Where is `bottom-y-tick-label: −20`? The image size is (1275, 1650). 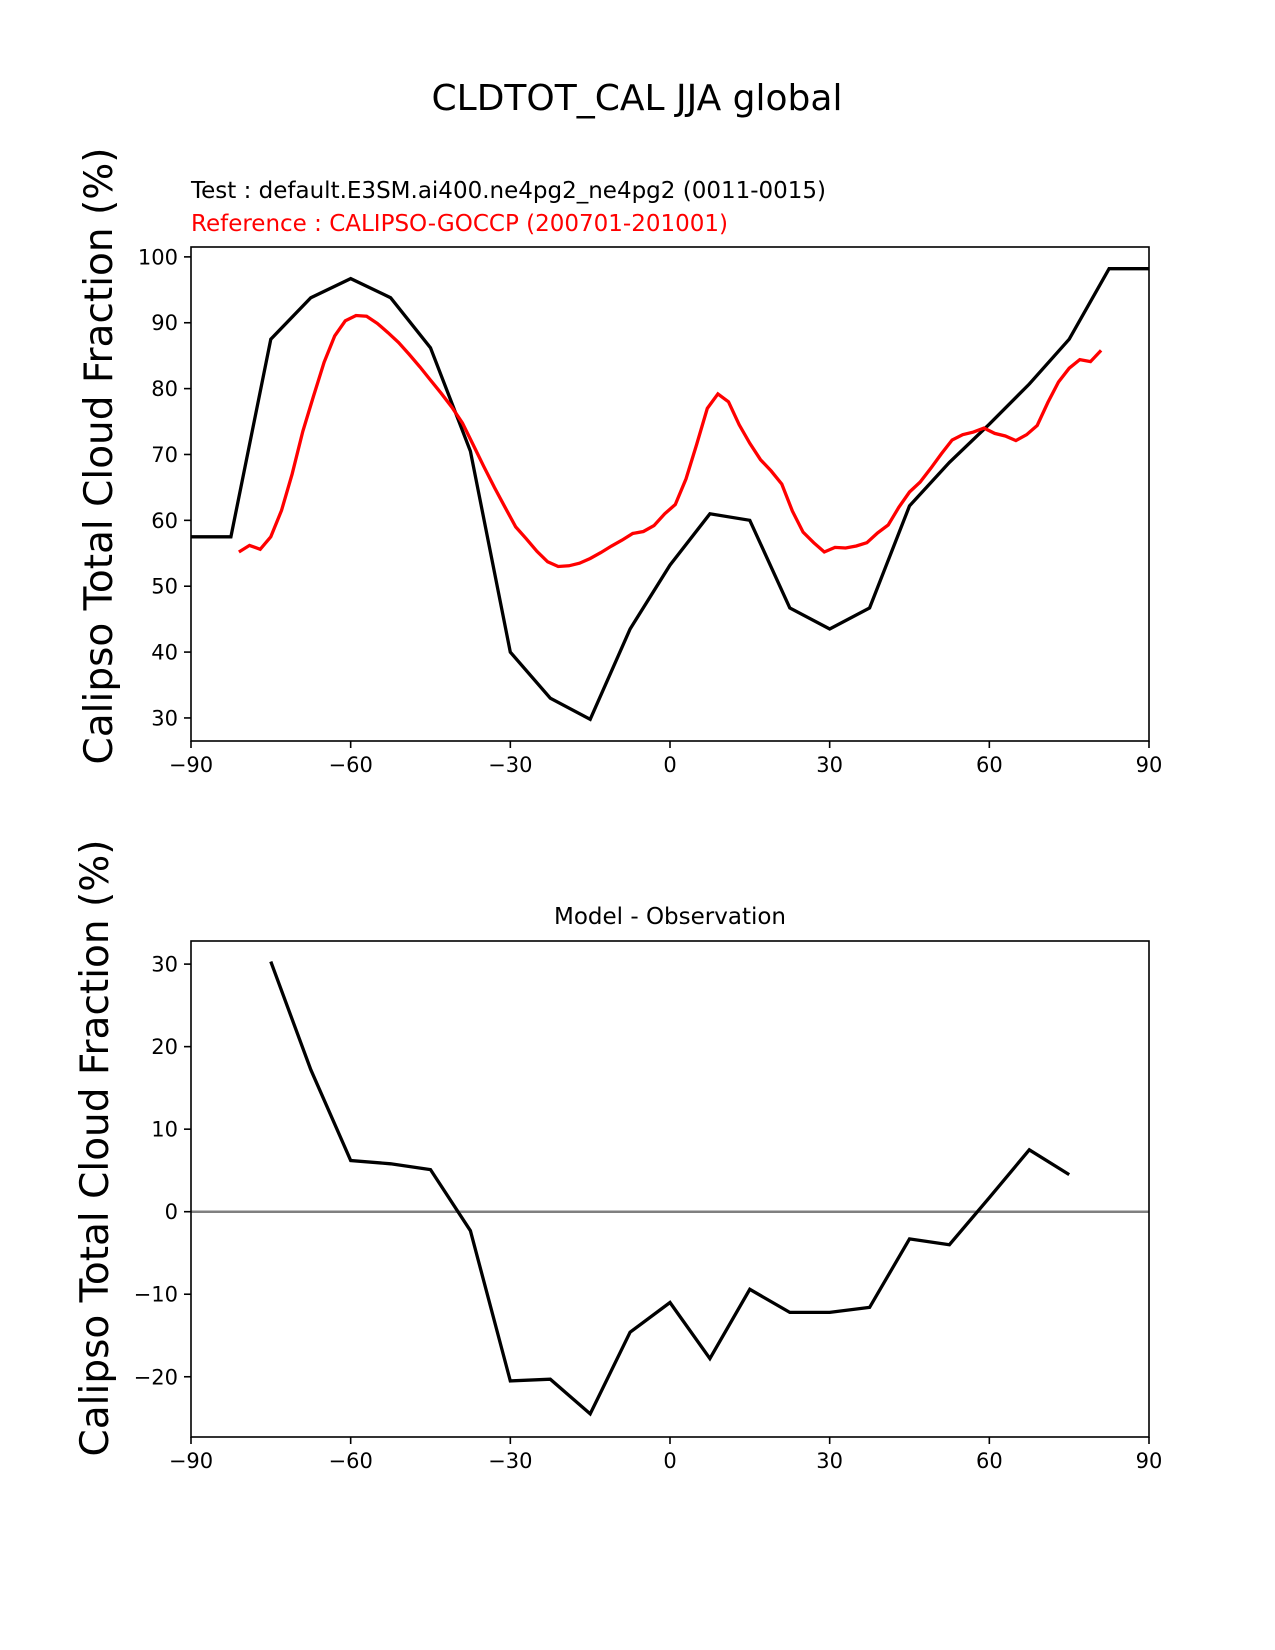 bottom-y-tick-label: −20 is located at coordinates (156, 1377).